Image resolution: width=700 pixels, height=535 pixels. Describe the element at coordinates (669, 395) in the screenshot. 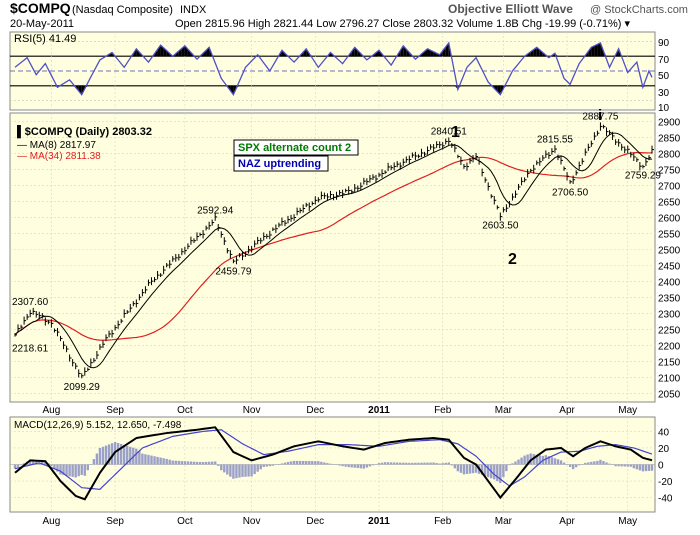

I see `price-tick-label: 2050` at that location.